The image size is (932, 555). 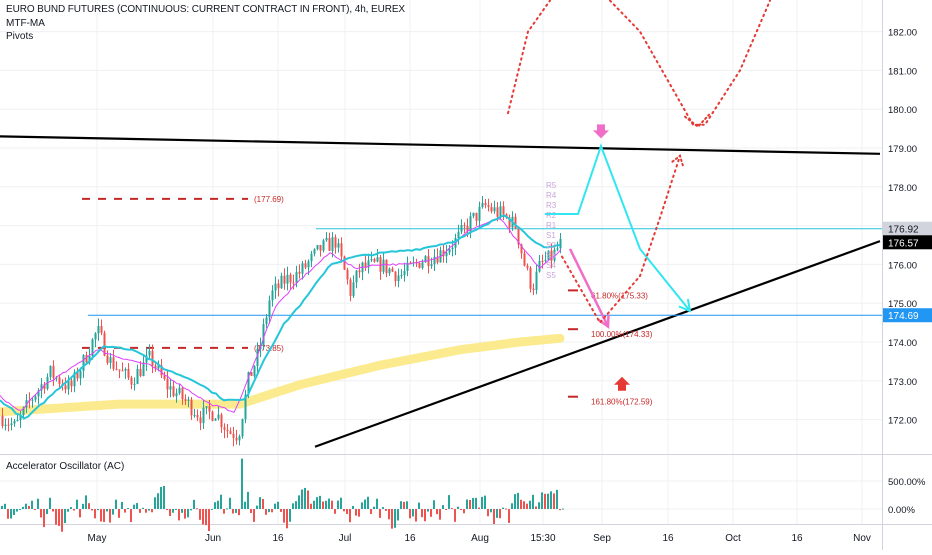 I want to click on time-axis: May Jun 16 Jul 16 Aug 15:30 Sep 16 Oct 16 Nov, so click(x=479, y=538).